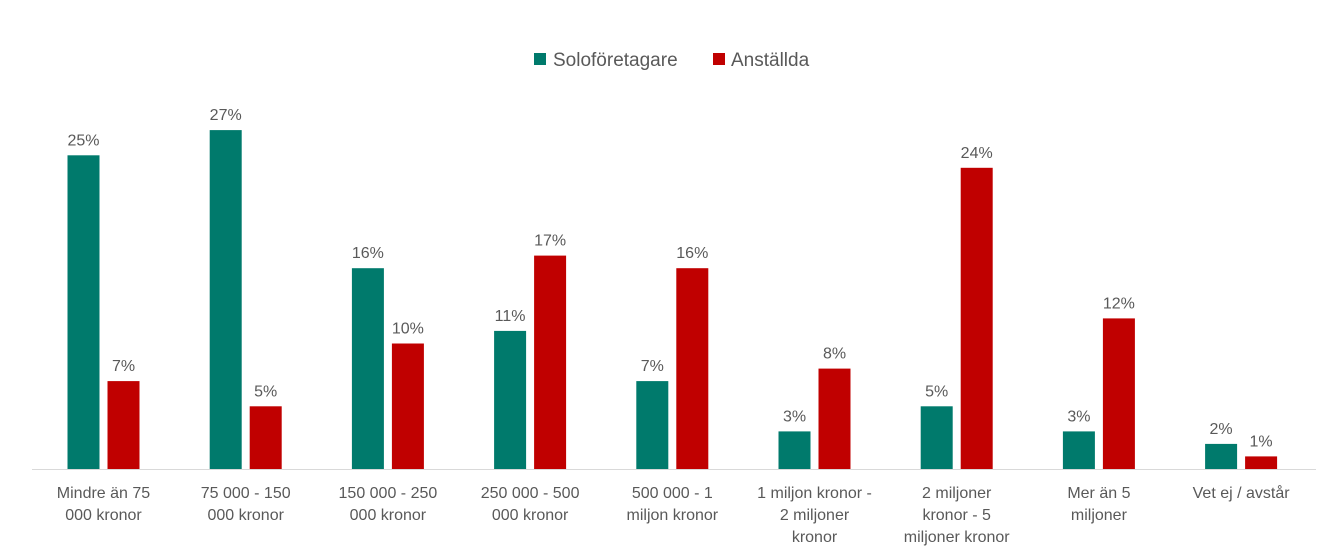  Describe the element at coordinates (103, 493) in the screenshot. I see `category-label-line: Mindre än 75` at that location.